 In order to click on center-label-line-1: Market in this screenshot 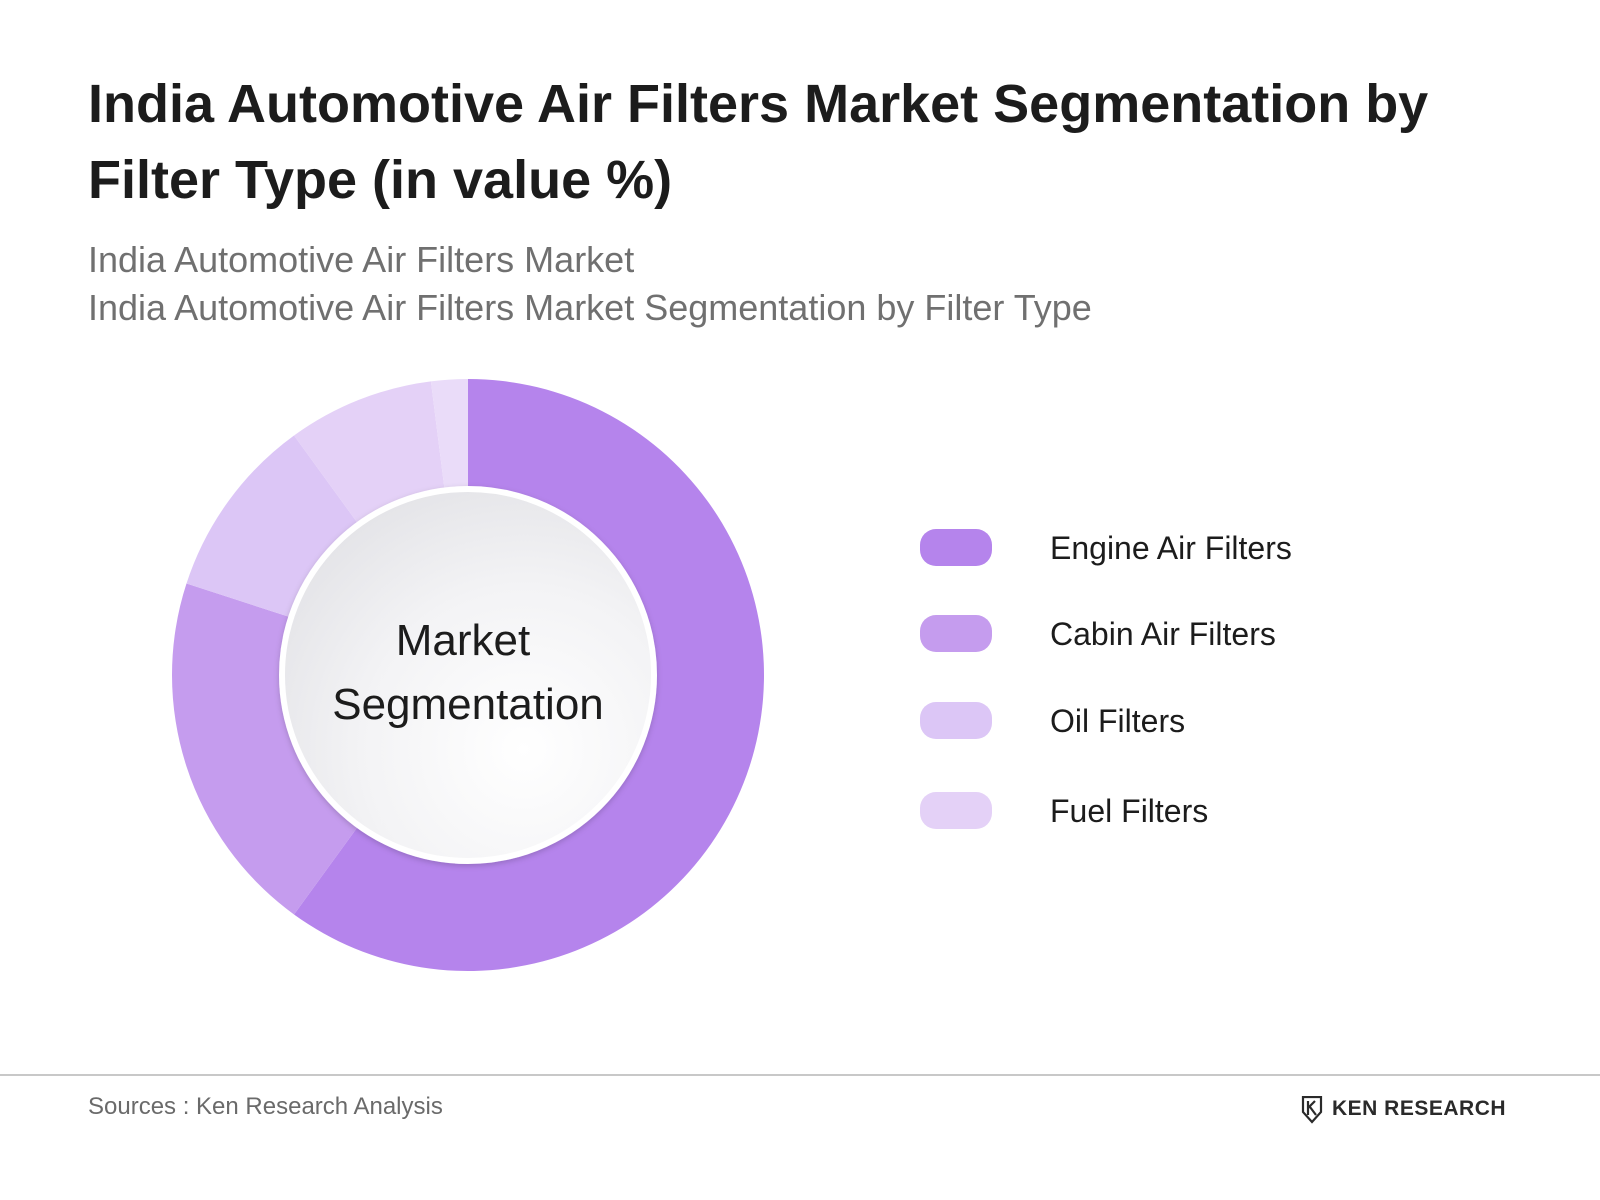, I will do `click(463, 640)`.